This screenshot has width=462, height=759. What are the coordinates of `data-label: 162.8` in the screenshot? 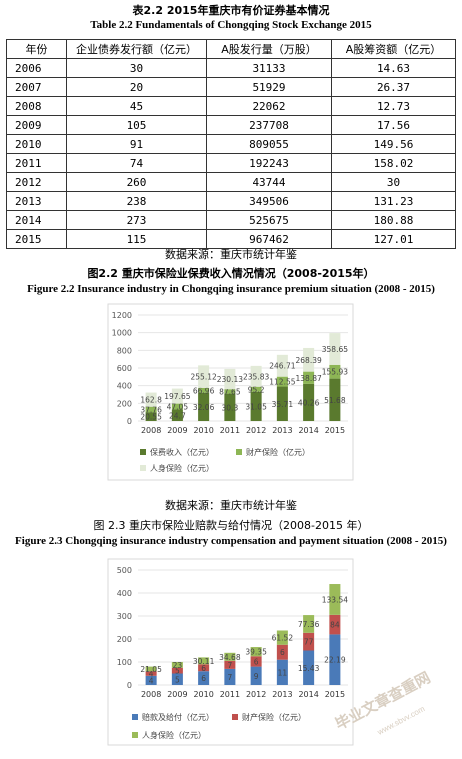 It's located at (151, 400).